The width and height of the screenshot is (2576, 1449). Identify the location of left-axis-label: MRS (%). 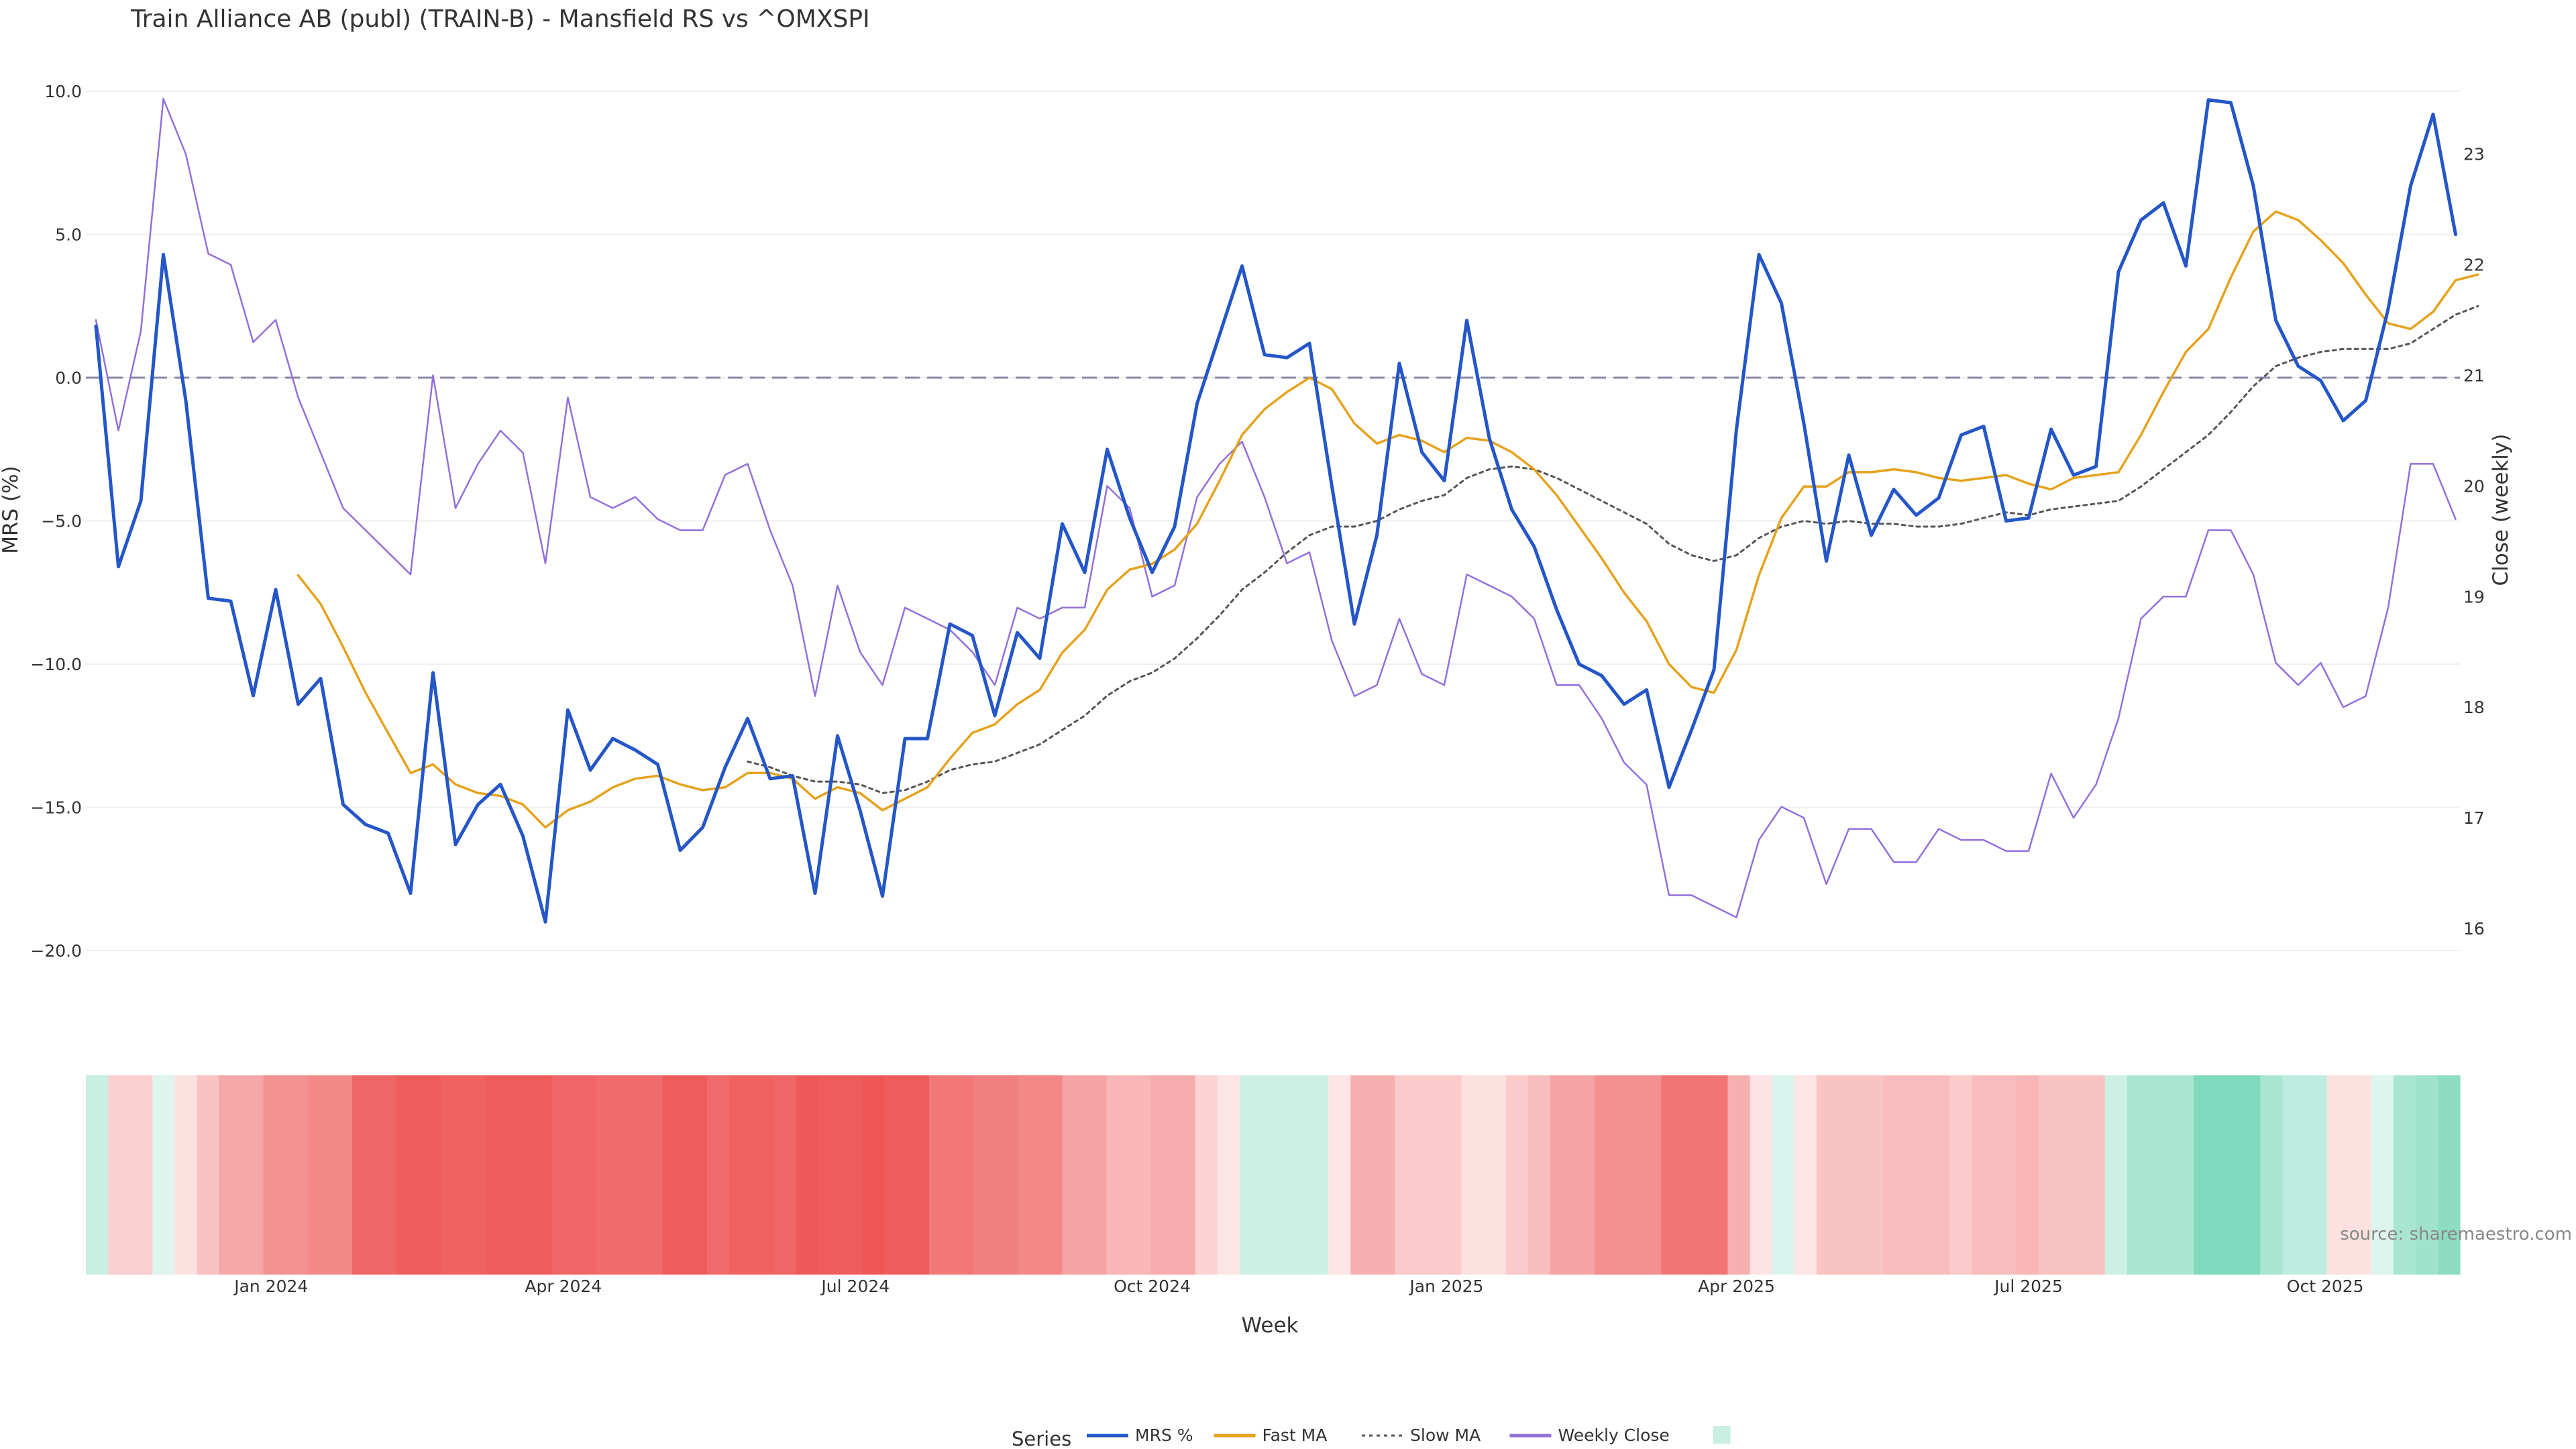
(11, 509).